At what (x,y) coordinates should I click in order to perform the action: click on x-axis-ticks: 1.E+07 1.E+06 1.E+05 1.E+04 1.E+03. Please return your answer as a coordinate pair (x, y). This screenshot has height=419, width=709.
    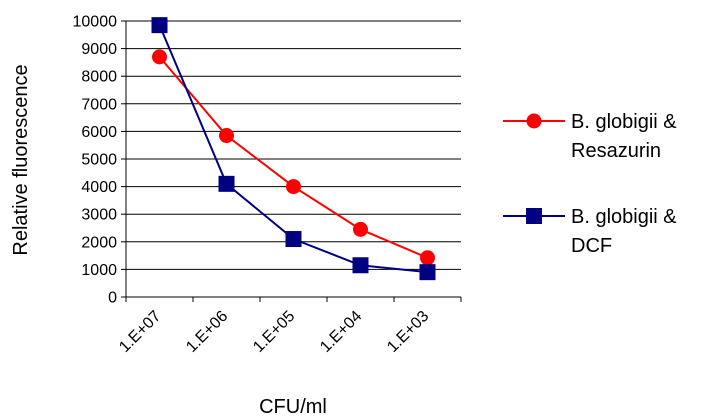
    Looking at the image, I should click on (289, 326).